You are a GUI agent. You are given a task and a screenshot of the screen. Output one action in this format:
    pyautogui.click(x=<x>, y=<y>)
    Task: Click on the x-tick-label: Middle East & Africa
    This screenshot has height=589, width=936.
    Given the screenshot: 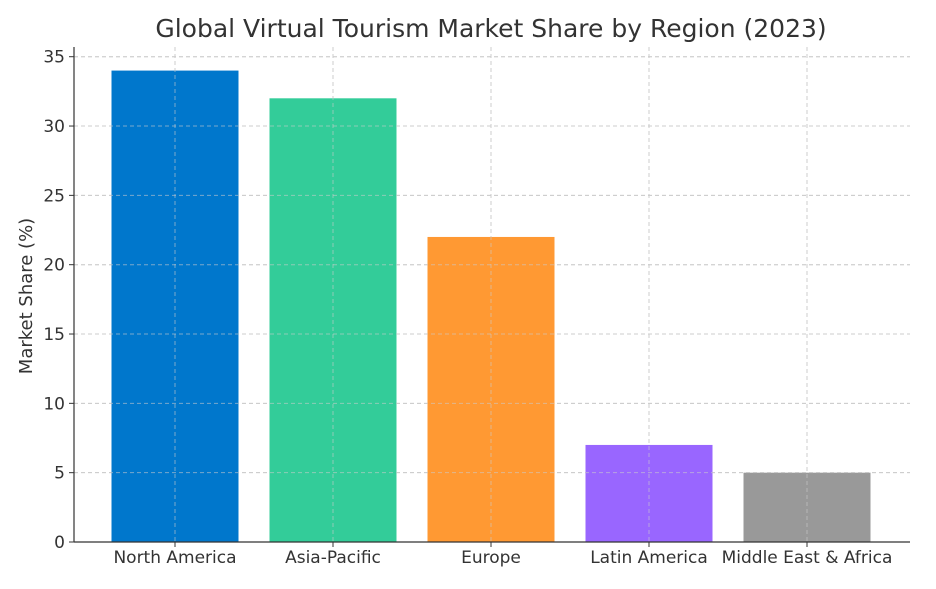 What is the action you would take?
    pyautogui.click(x=807, y=558)
    